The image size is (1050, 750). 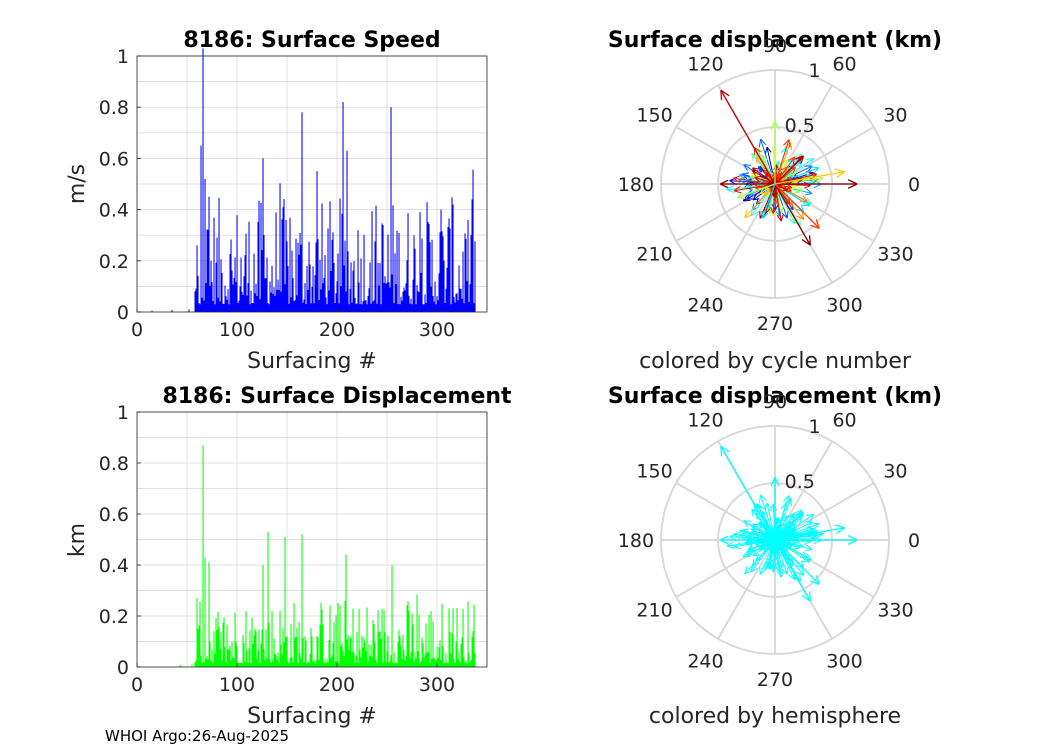 What do you see at coordinates (77, 184) in the screenshot?
I see `speed-y-label: m/s` at bounding box center [77, 184].